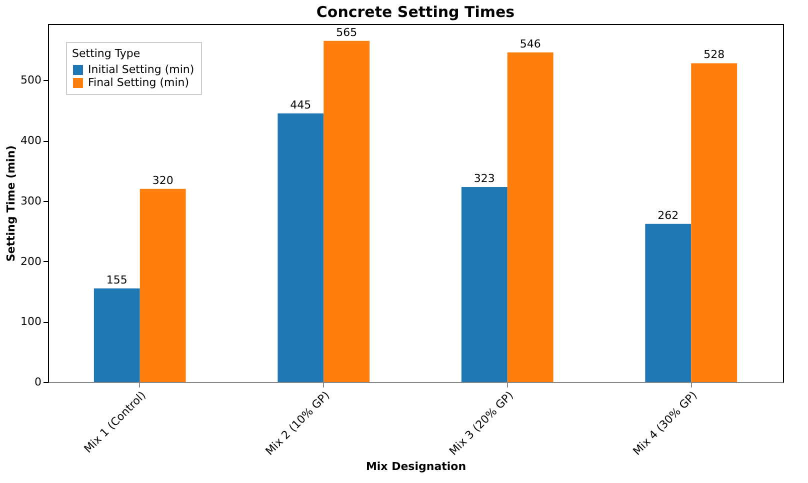 This screenshot has height=483, width=808. Describe the element at coordinates (416, 467) in the screenshot. I see `x-axis-title: Mix Designation` at that location.